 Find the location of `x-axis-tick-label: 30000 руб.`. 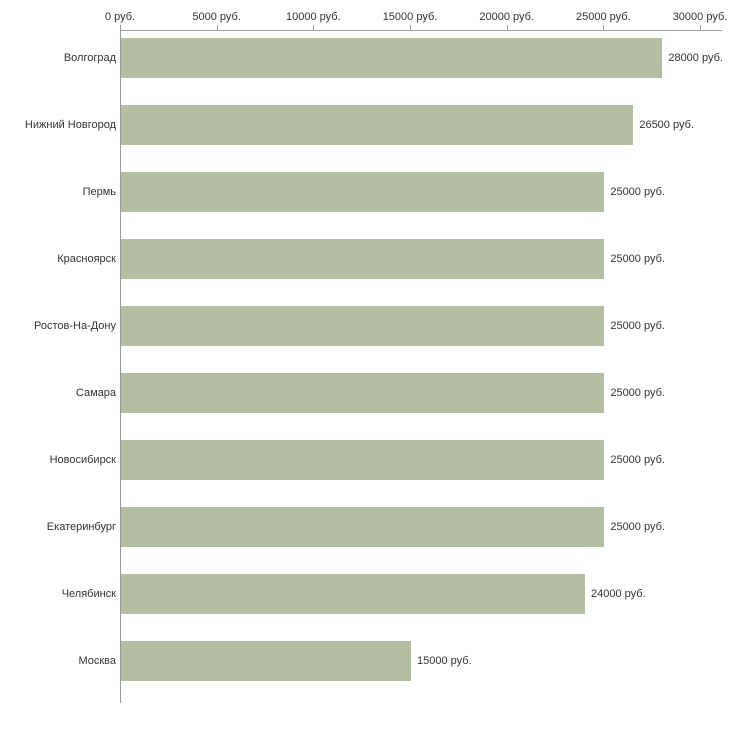

x-axis-tick-label: 30000 руб. is located at coordinates (700, 17).